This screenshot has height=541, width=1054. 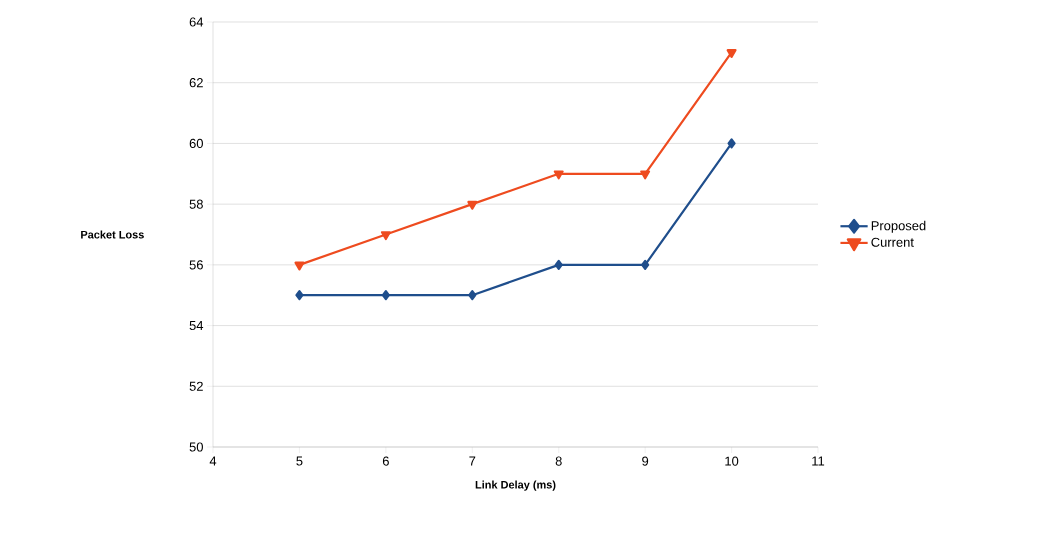 What do you see at coordinates (196, 386) in the screenshot?
I see `y-tick-label: 52` at bounding box center [196, 386].